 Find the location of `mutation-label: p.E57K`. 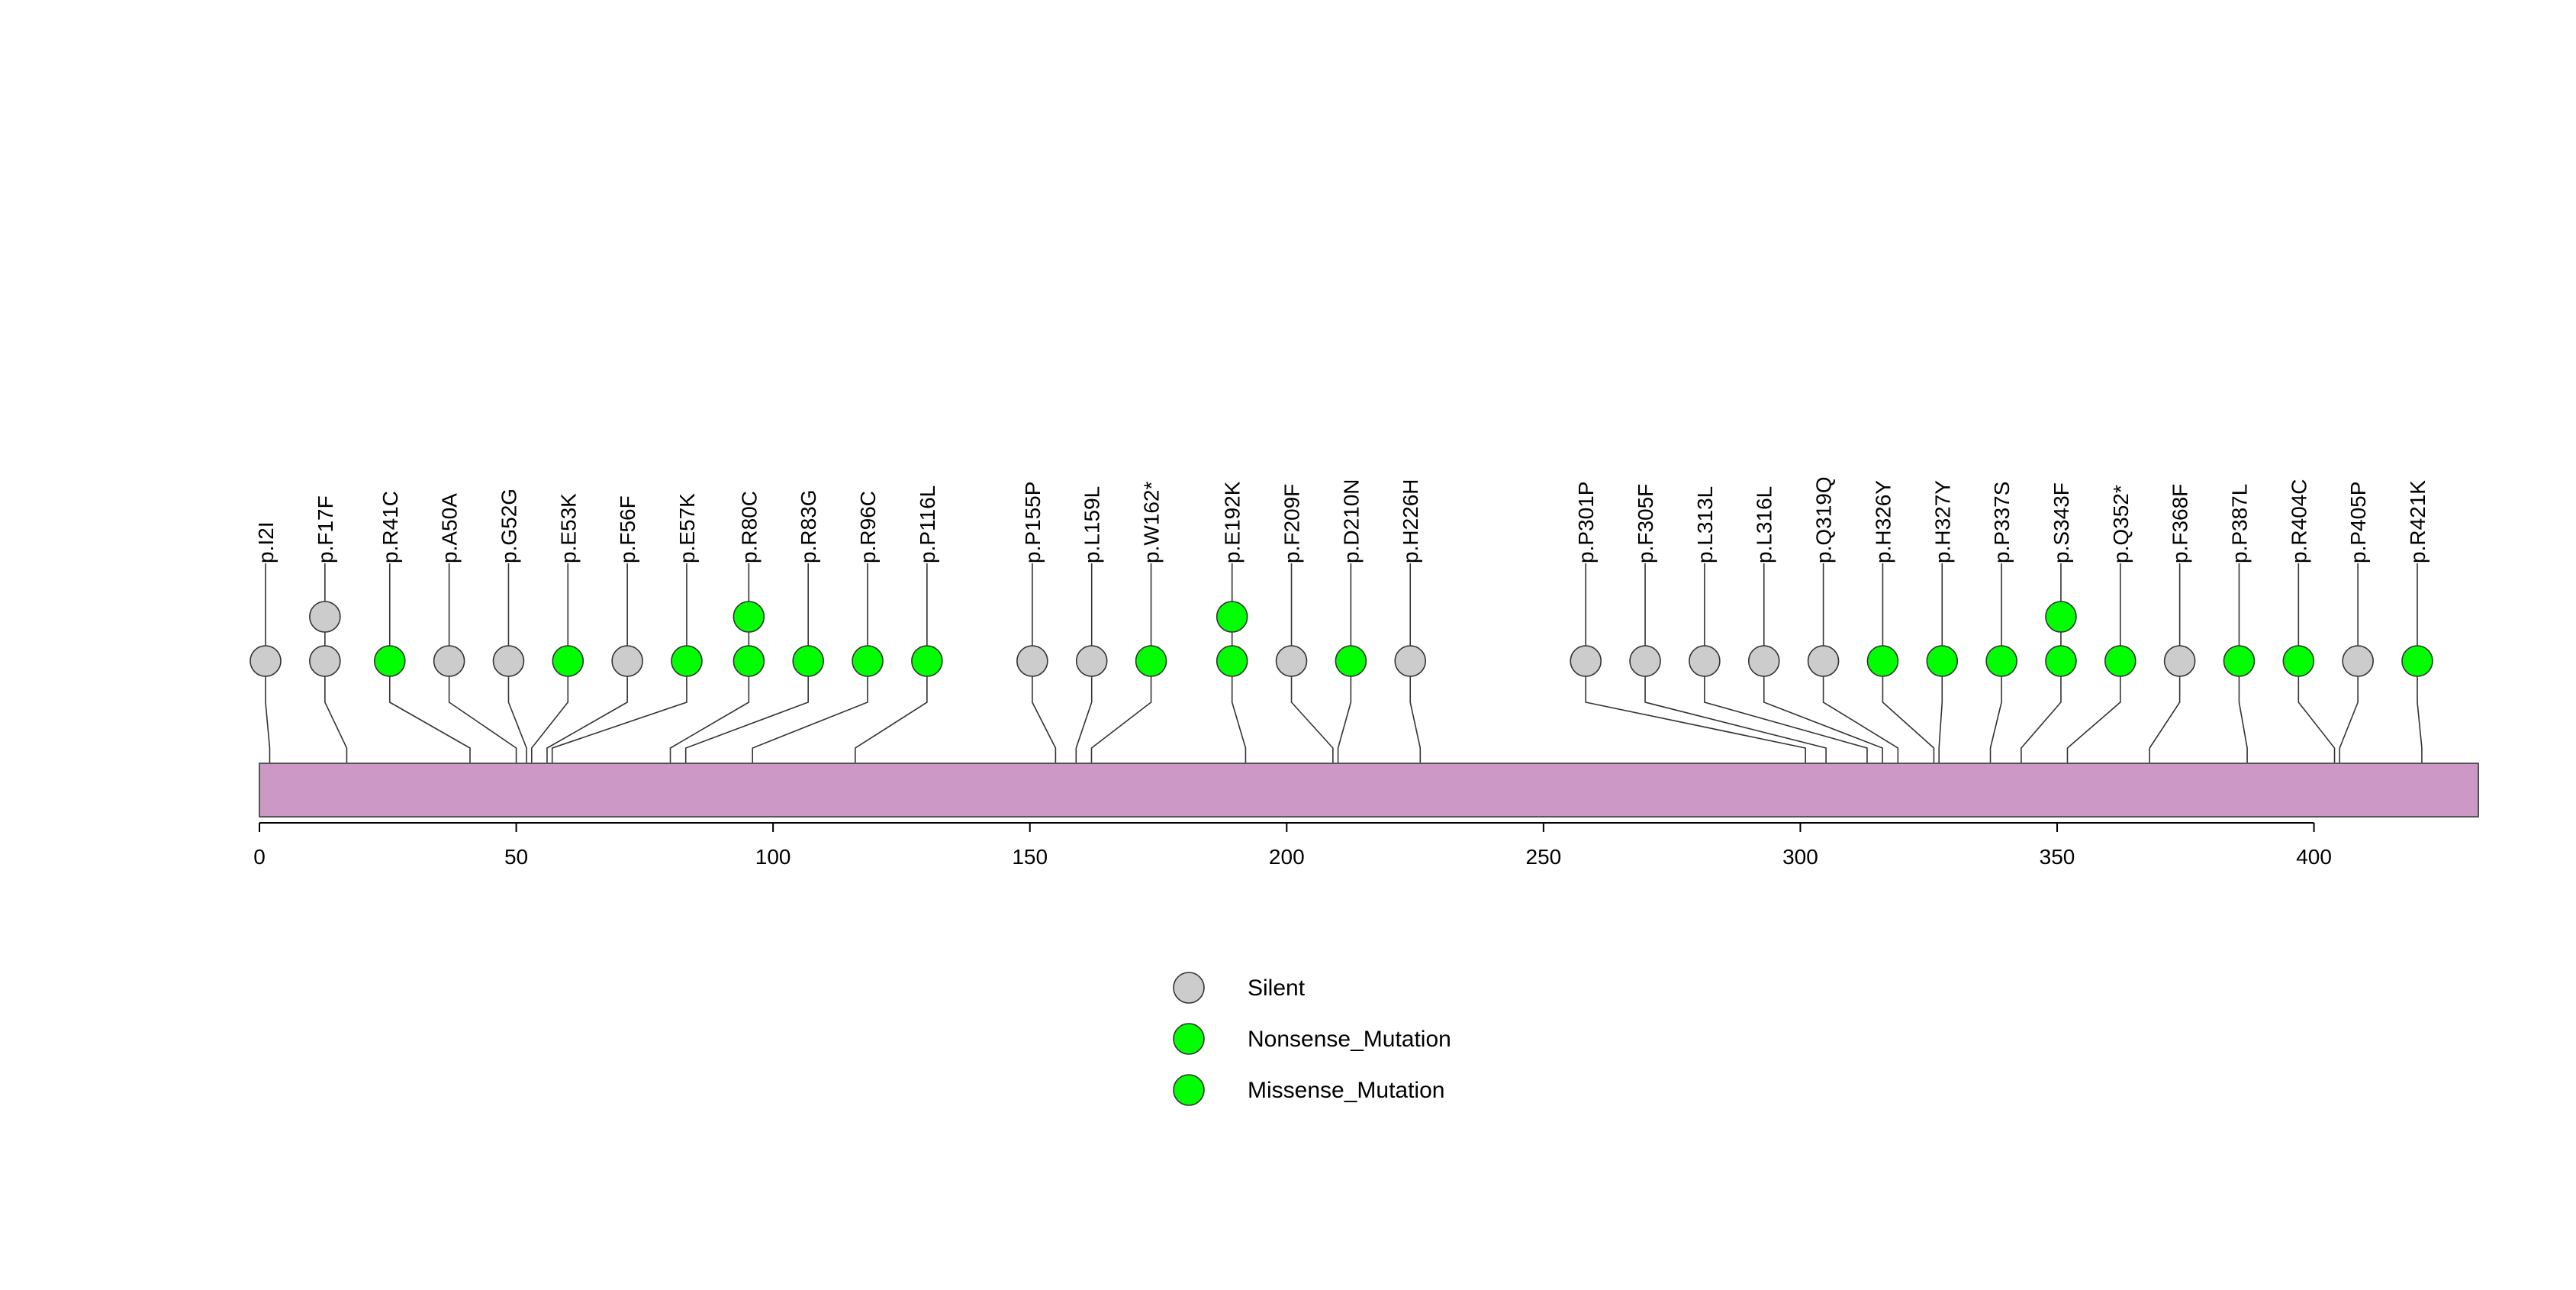

mutation-label: p.E57K is located at coordinates (687, 528).